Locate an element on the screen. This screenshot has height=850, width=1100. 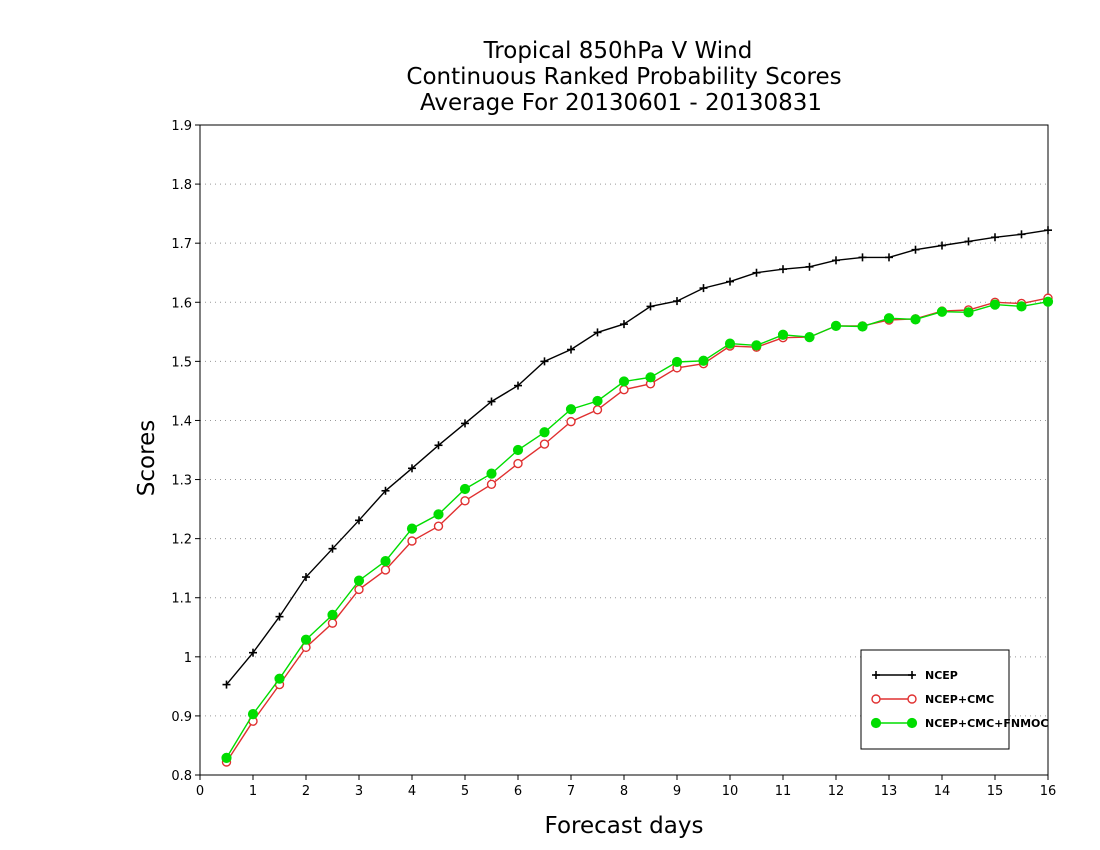
x-tick-label: 5 is located at coordinates (465, 791).